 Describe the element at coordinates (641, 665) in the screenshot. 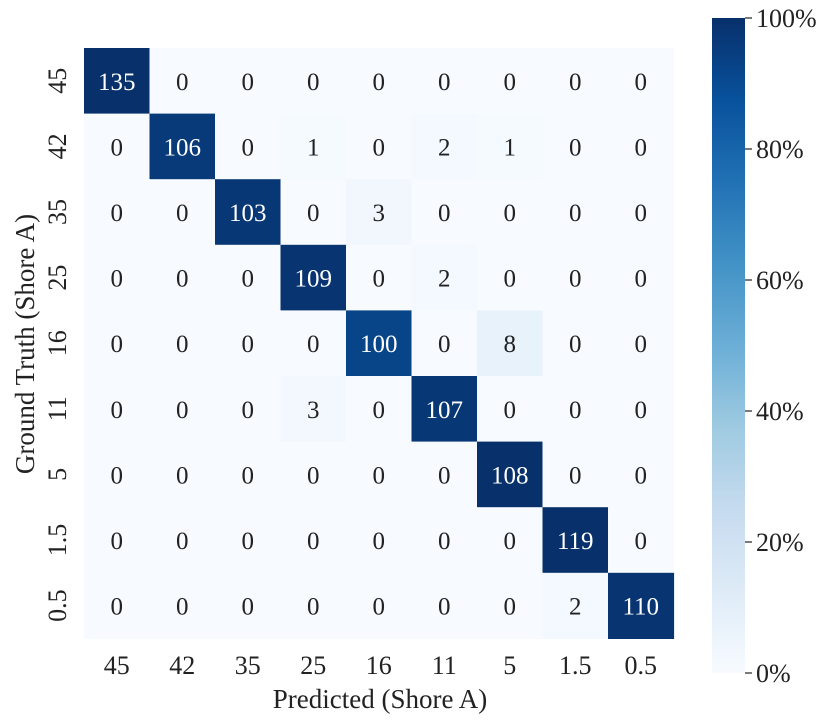

I see `x-tick-label: 0.5` at that location.